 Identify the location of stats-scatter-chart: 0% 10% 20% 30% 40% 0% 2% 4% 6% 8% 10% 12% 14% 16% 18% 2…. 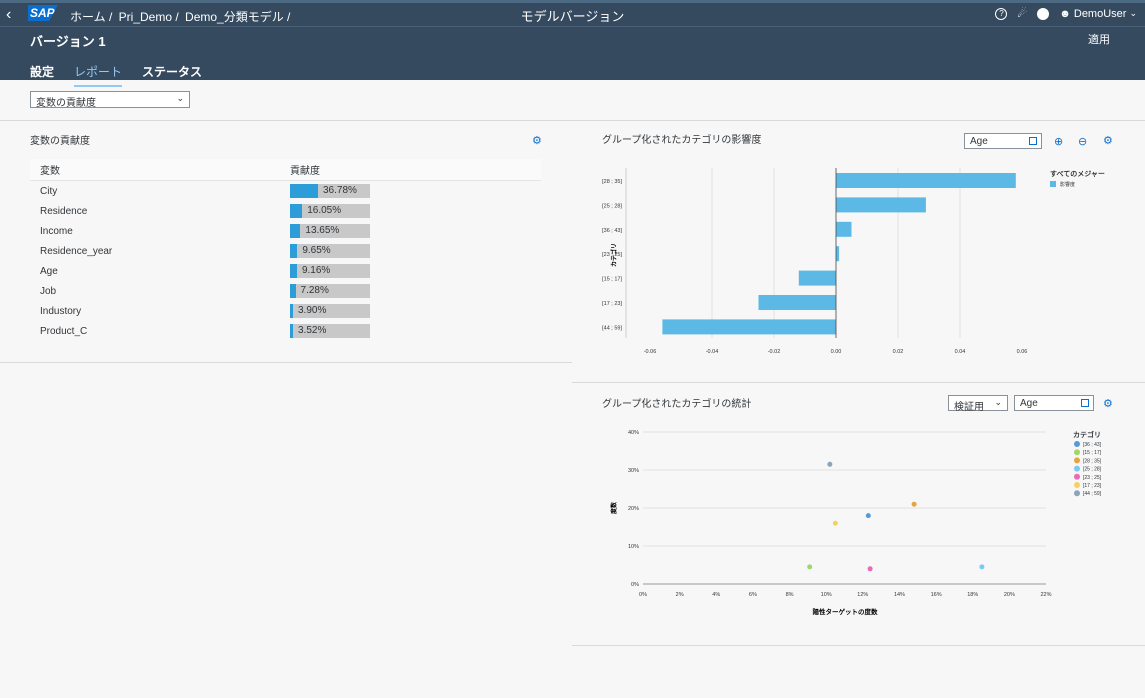
(856, 523).